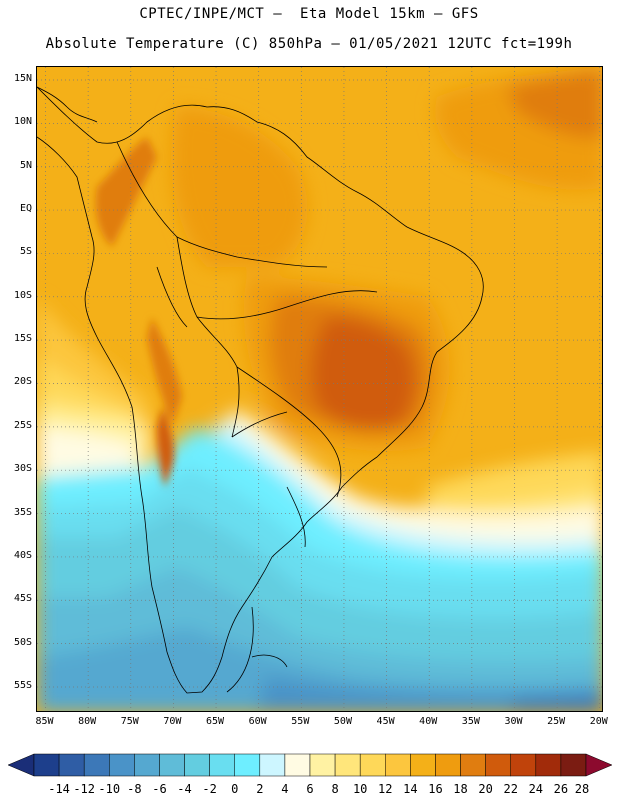 The width and height of the screenshot is (618, 800). What do you see at coordinates (109, 789) in the screenshot?
I see `colorbar-label: -10` at bounding box center [109, 789].